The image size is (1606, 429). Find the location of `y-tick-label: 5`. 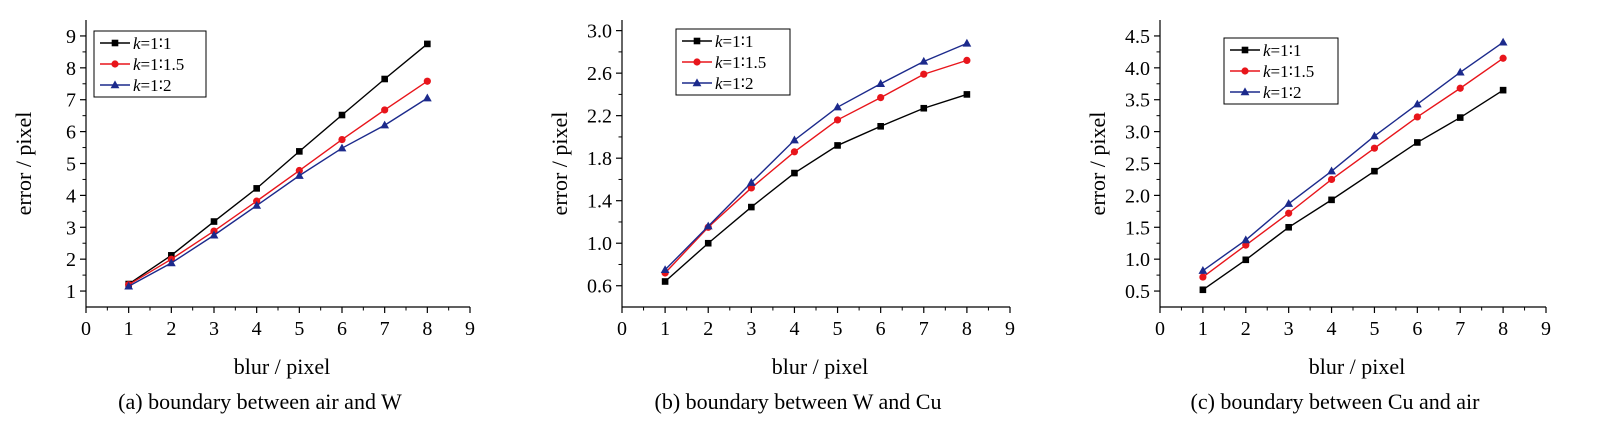

y-tick-label: 5 is located at coordinates (71, 165).